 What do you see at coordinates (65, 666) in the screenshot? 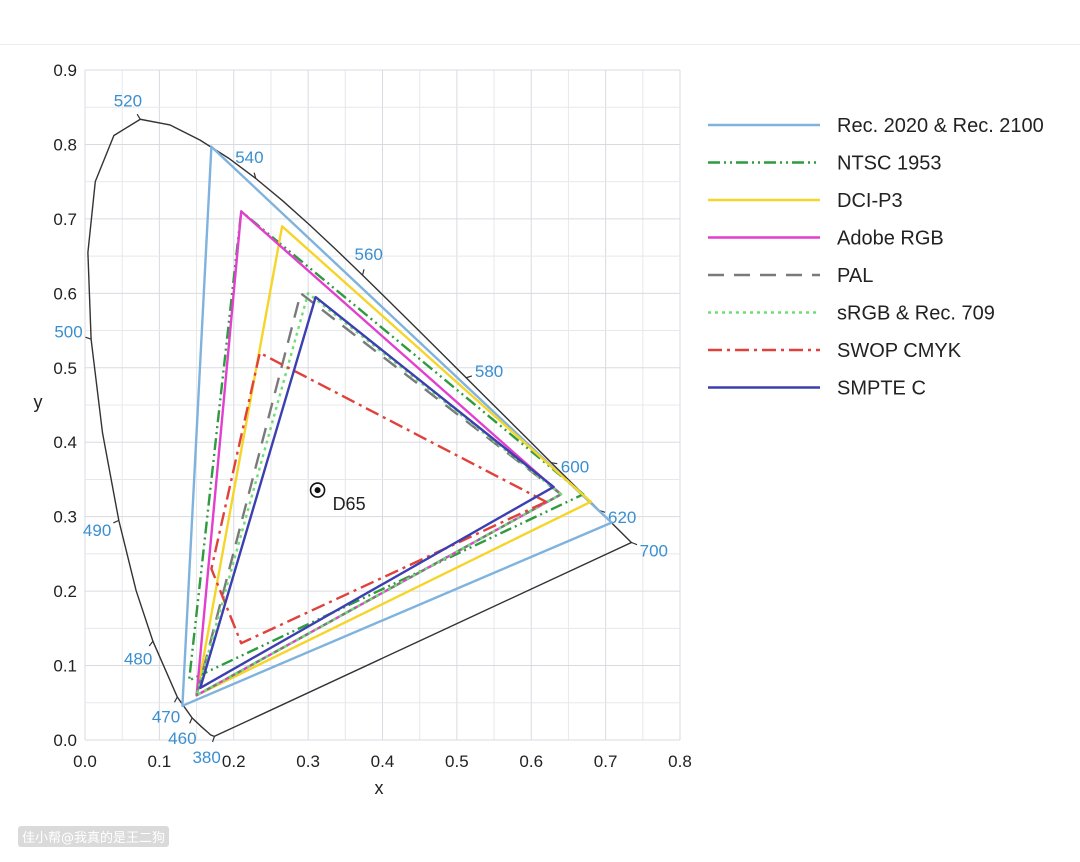
I see `y-tick-label: 0.1` at bounding box center [65, 666].